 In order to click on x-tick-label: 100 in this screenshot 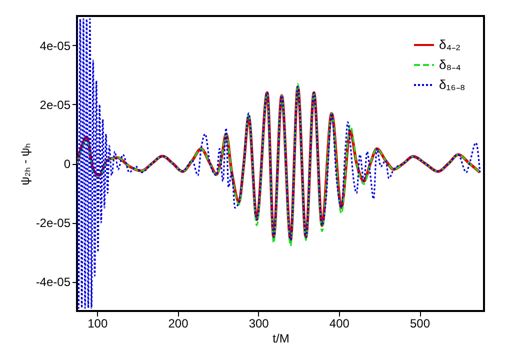, I will do `click(98, 323)`.